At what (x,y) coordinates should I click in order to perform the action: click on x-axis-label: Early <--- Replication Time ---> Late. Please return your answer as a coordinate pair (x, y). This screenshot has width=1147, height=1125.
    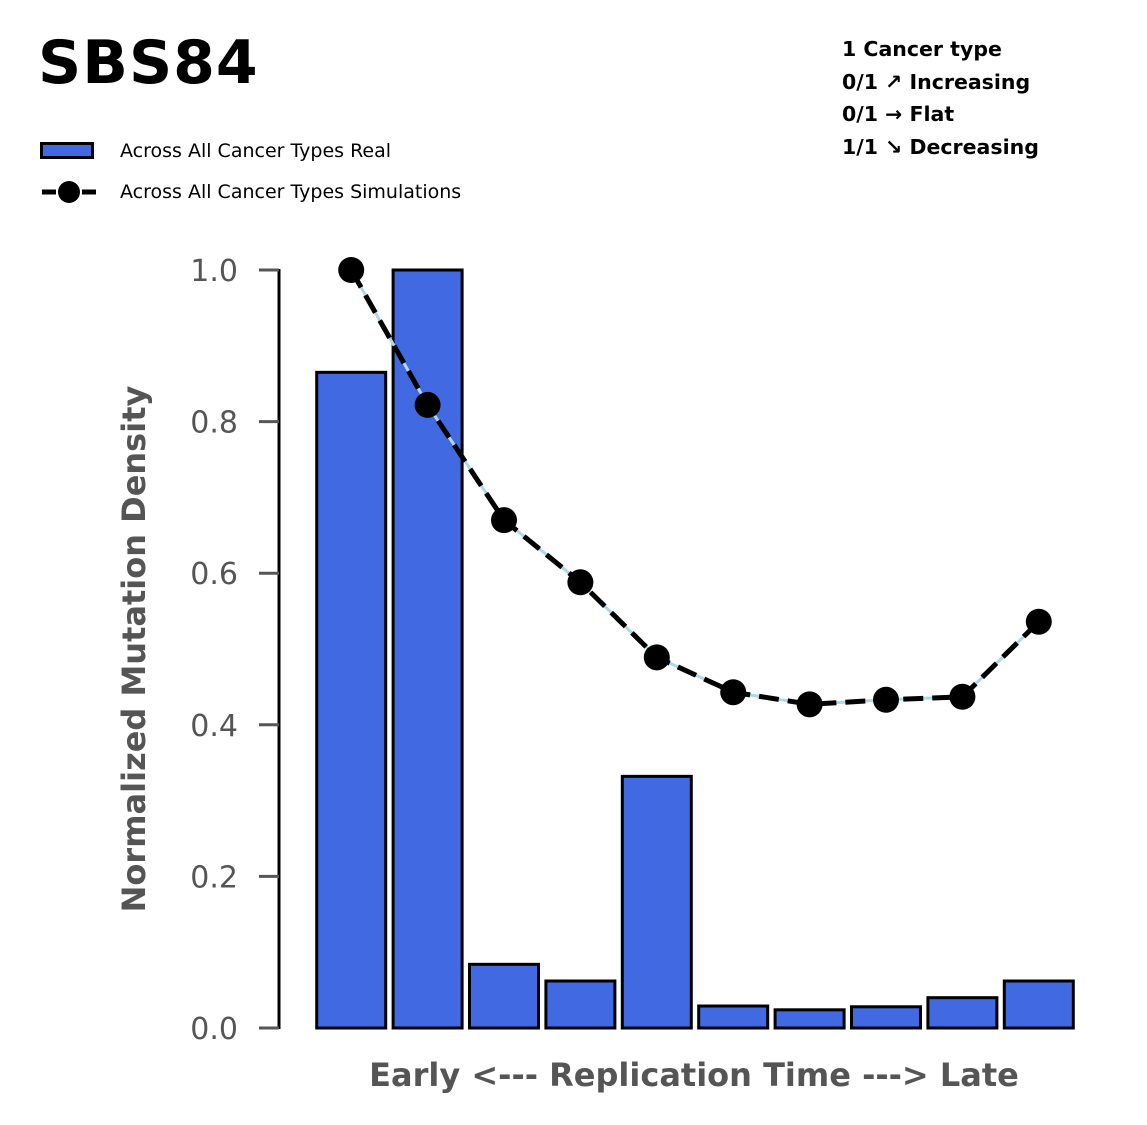
    Looking at the image, I should click on (694, 1075).